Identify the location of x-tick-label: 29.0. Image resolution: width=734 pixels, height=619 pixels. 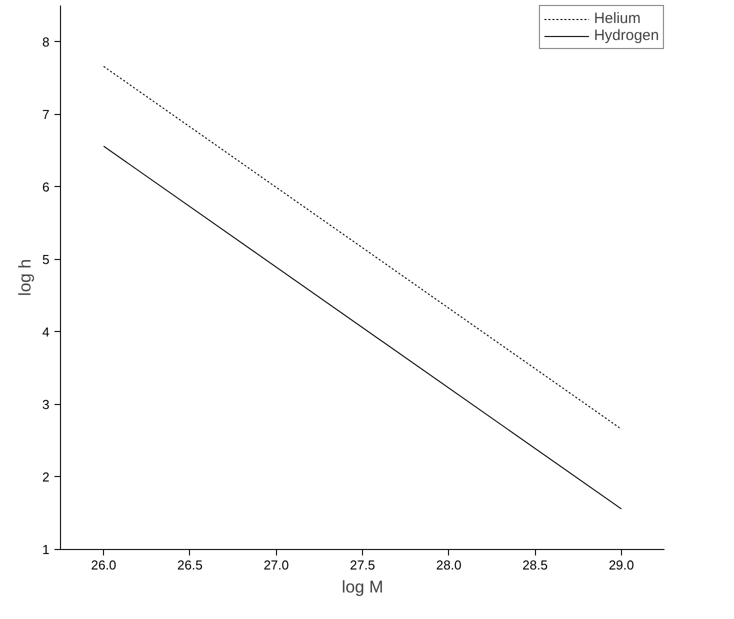
(621, 565).